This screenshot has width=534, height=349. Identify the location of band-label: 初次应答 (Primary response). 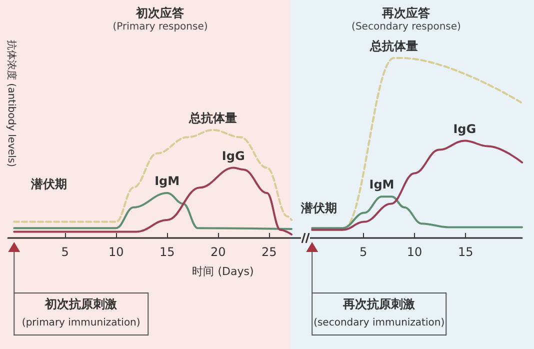
(160, 19).